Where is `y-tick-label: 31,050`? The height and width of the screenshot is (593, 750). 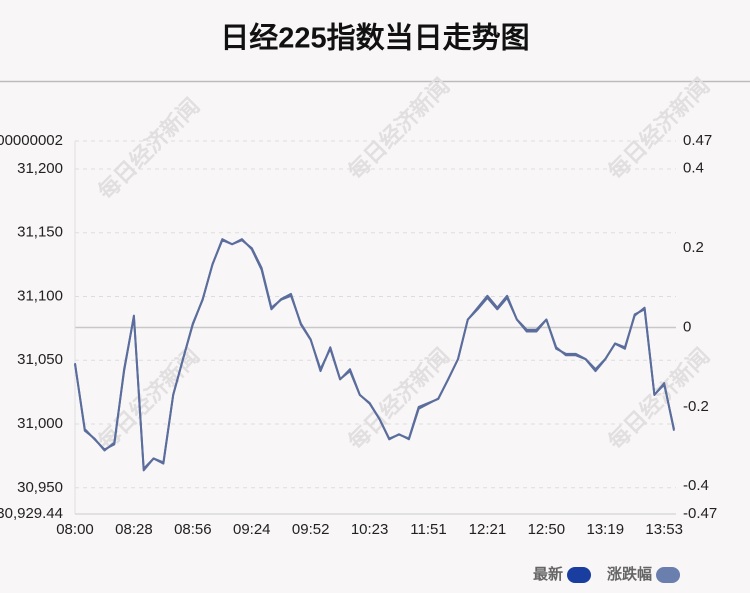 y-tick-label: 31,050 is located at coordinates (40, 359).